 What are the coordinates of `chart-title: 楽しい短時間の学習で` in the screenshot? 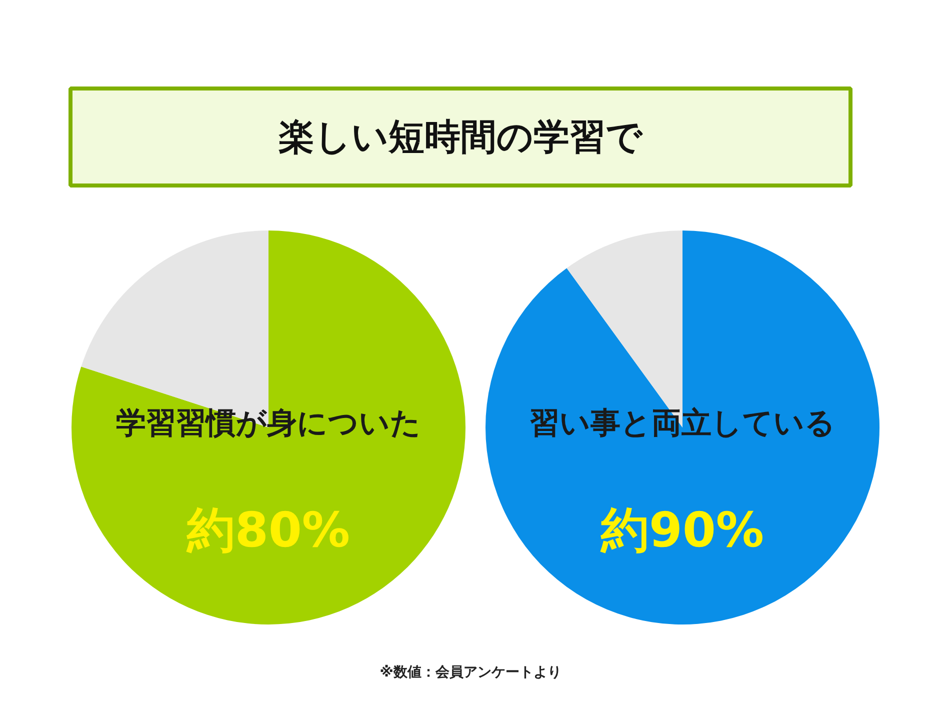 It's located at (461, 137).